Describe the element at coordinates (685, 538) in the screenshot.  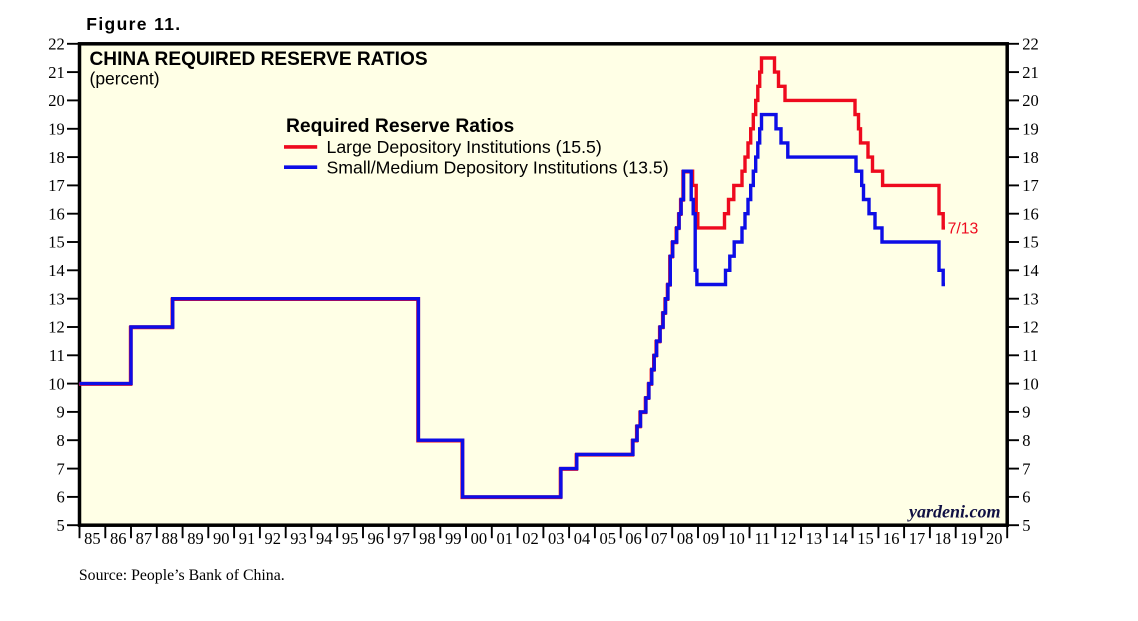
I see `svg-text: 08` at that location.